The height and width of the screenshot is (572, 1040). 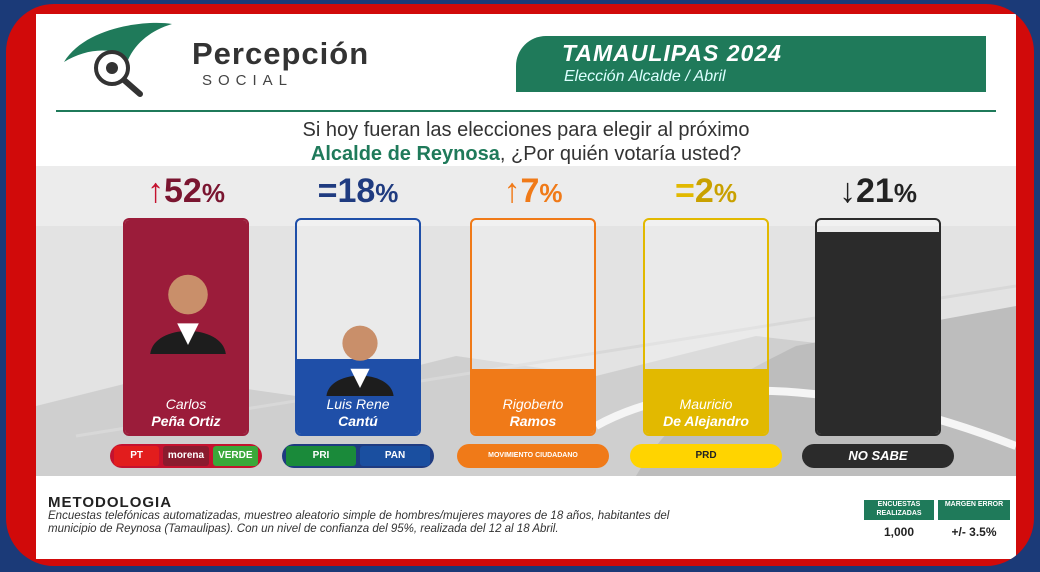 I want to click on eye-magnifier-logo-icon, so click(x=118, y=59).